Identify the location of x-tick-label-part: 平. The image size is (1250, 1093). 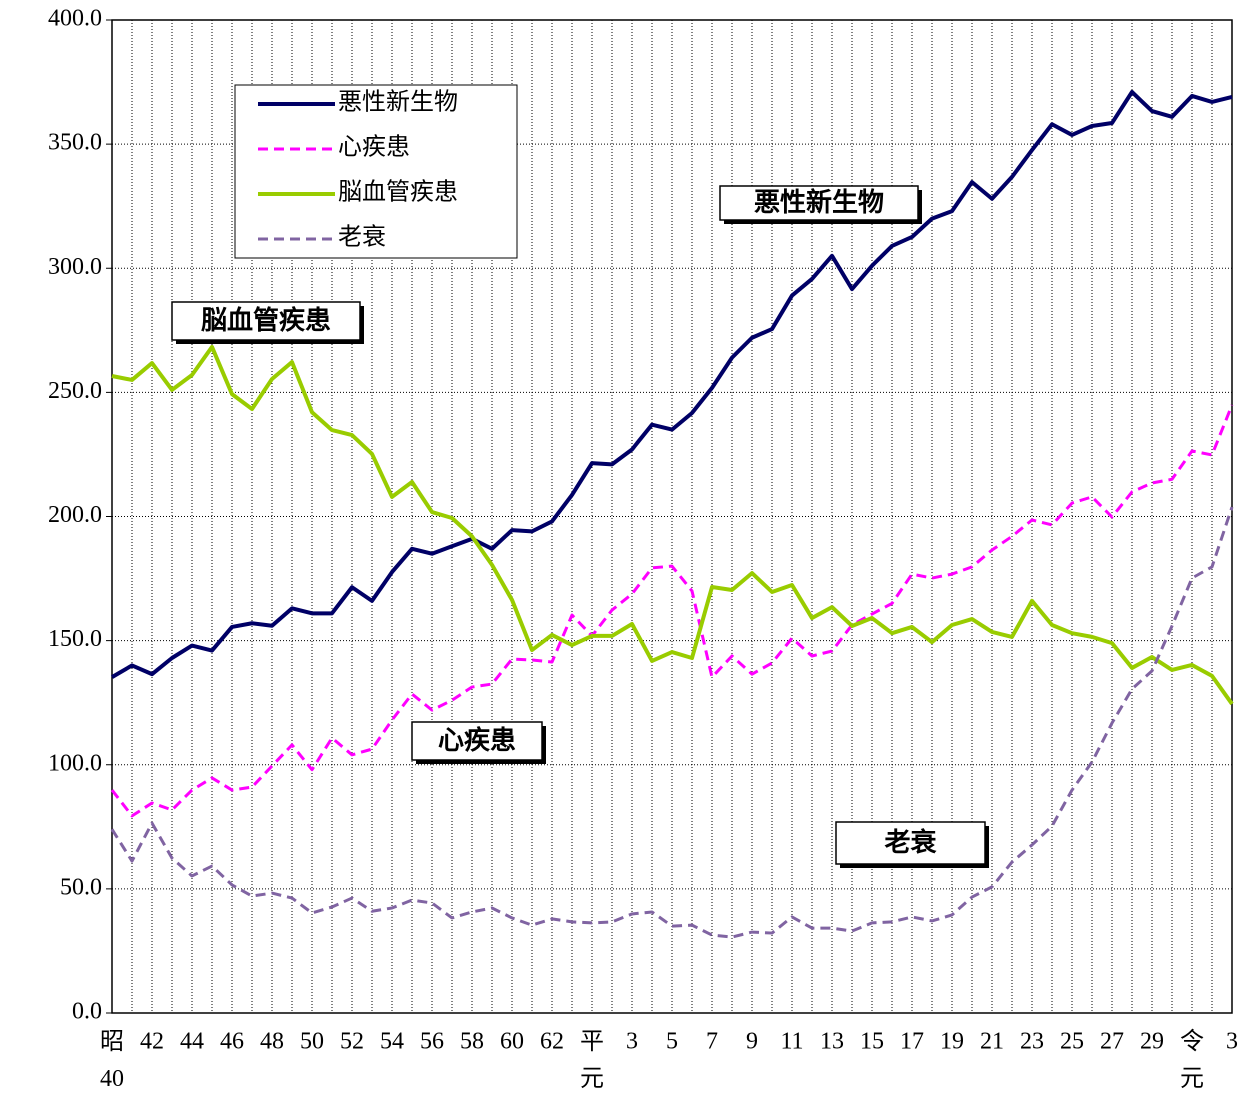
(592, 1042).